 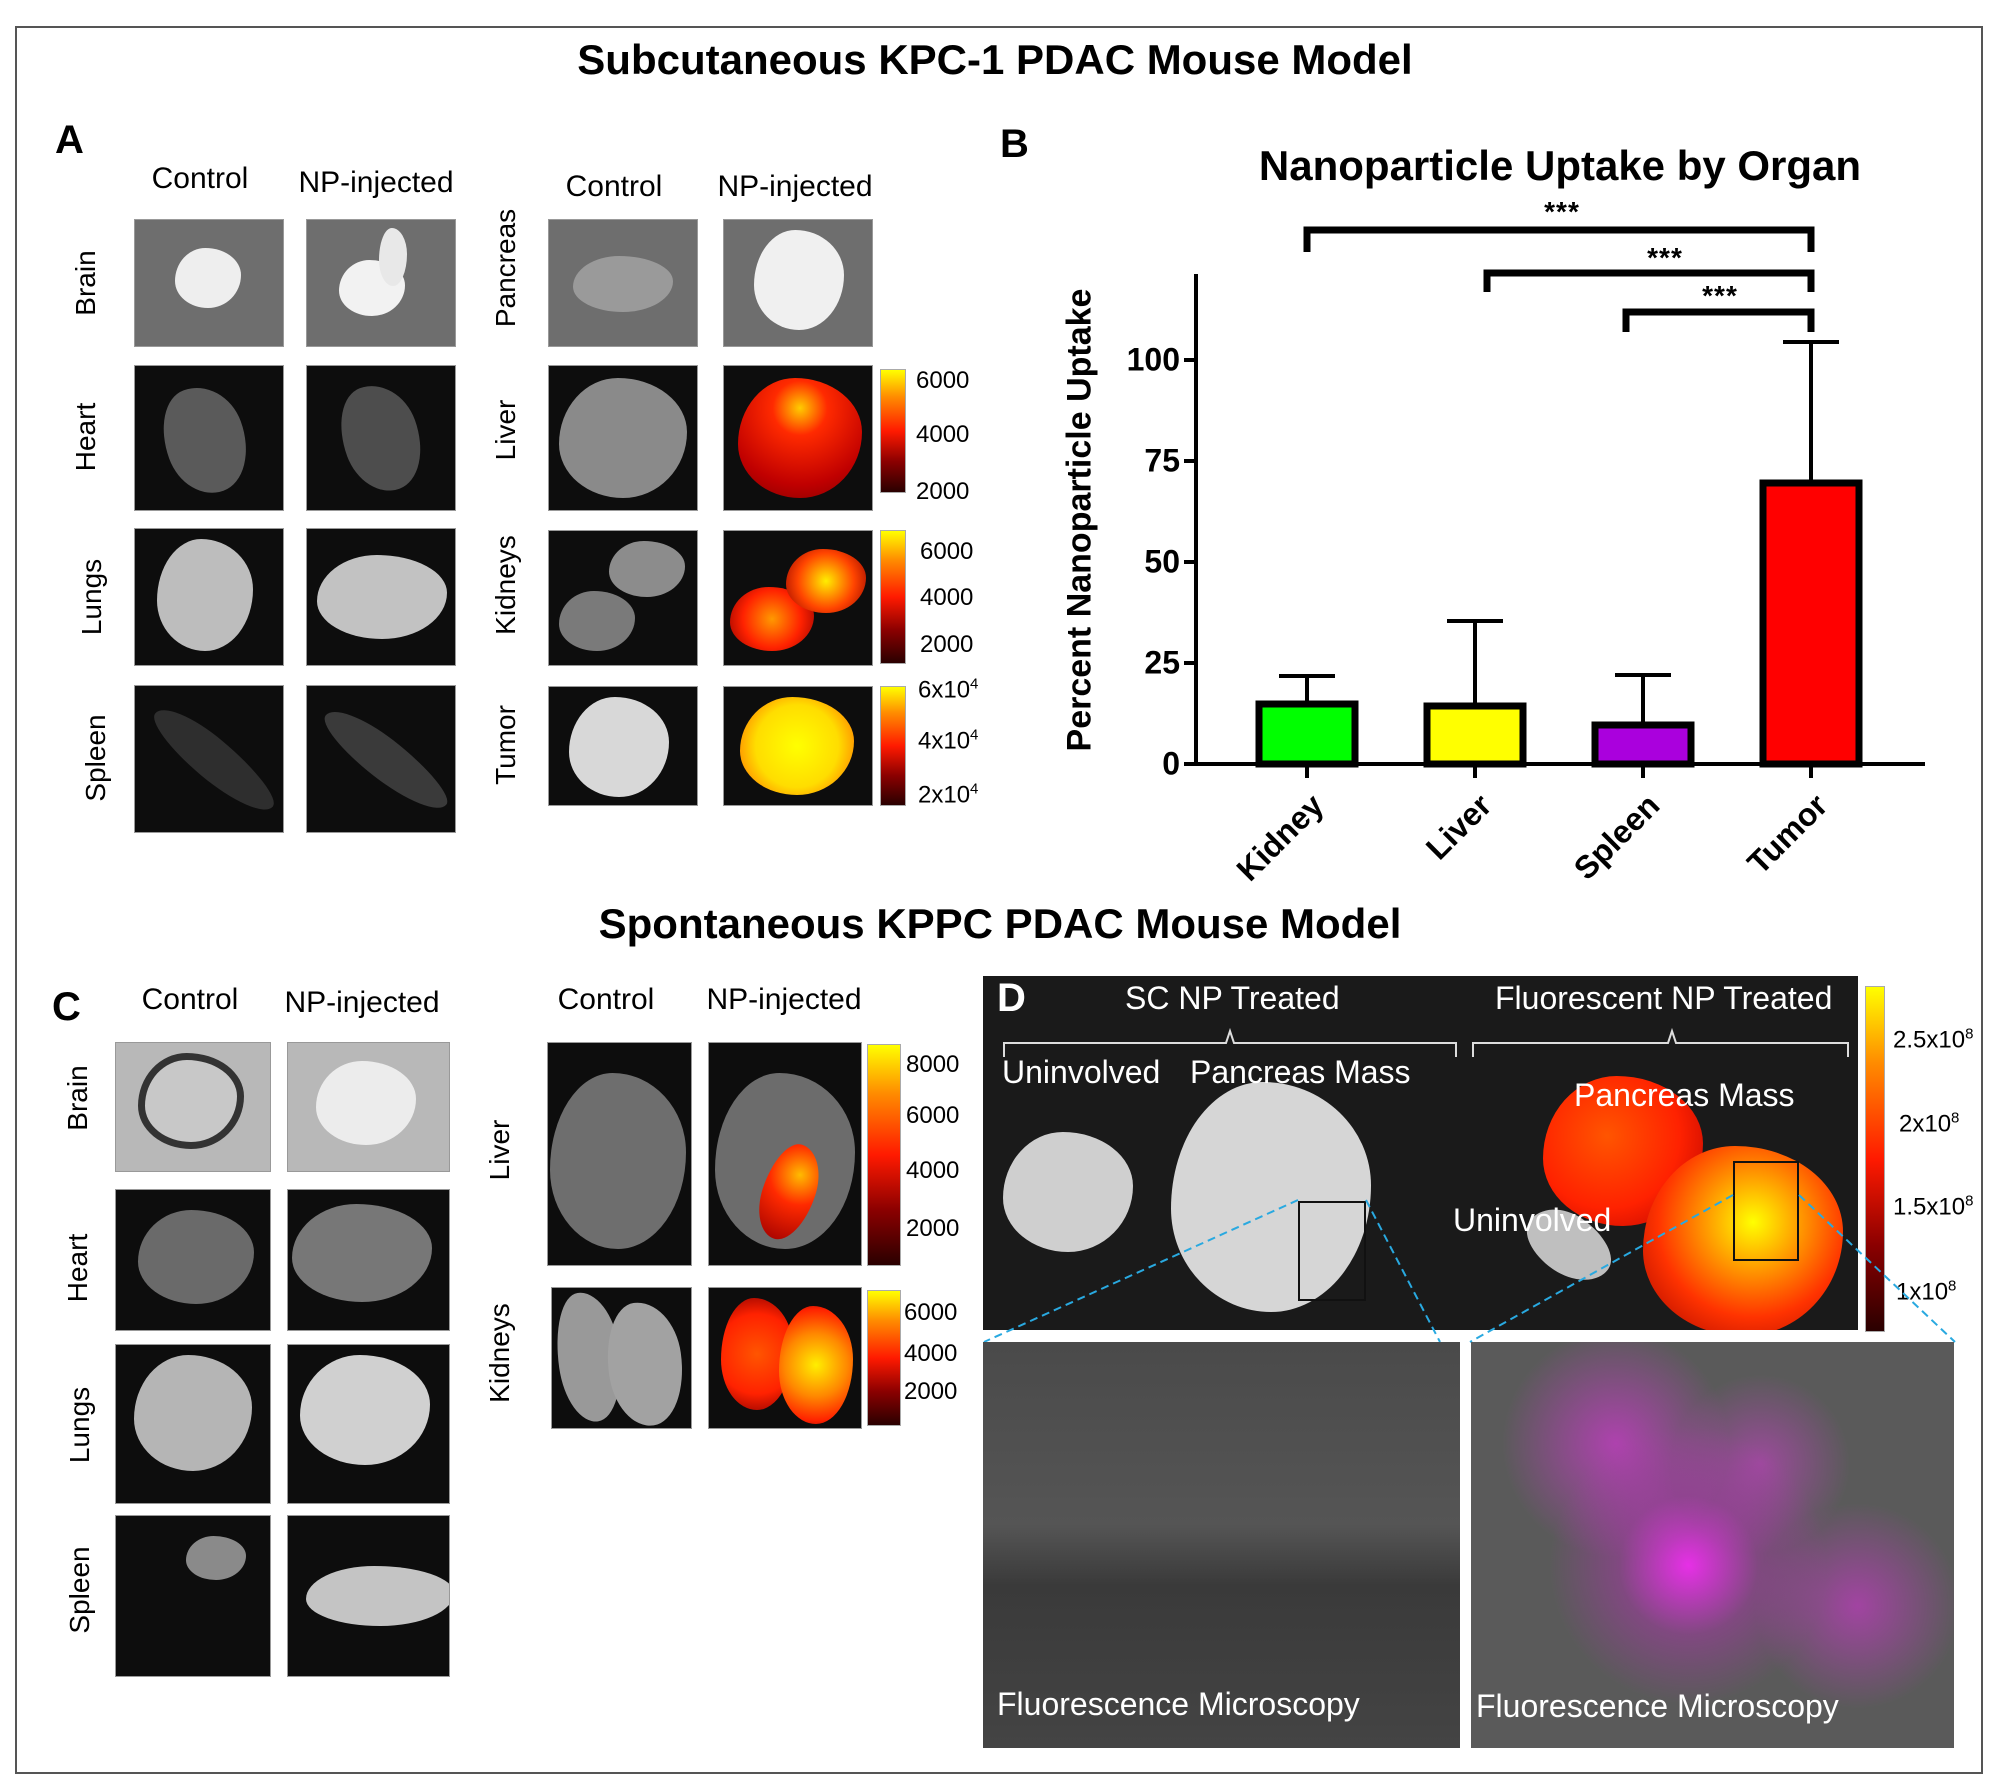 I want to click on col-header-np-injected-2: NP-injected, so click(x=795, y=186).